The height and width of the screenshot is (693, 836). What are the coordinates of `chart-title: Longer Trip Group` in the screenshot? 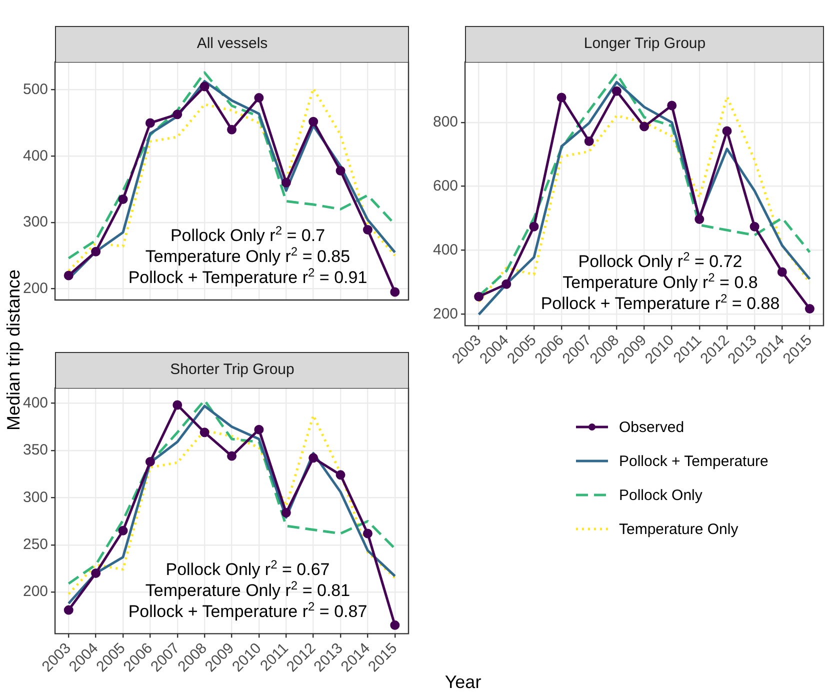 It's located at (644, 44).